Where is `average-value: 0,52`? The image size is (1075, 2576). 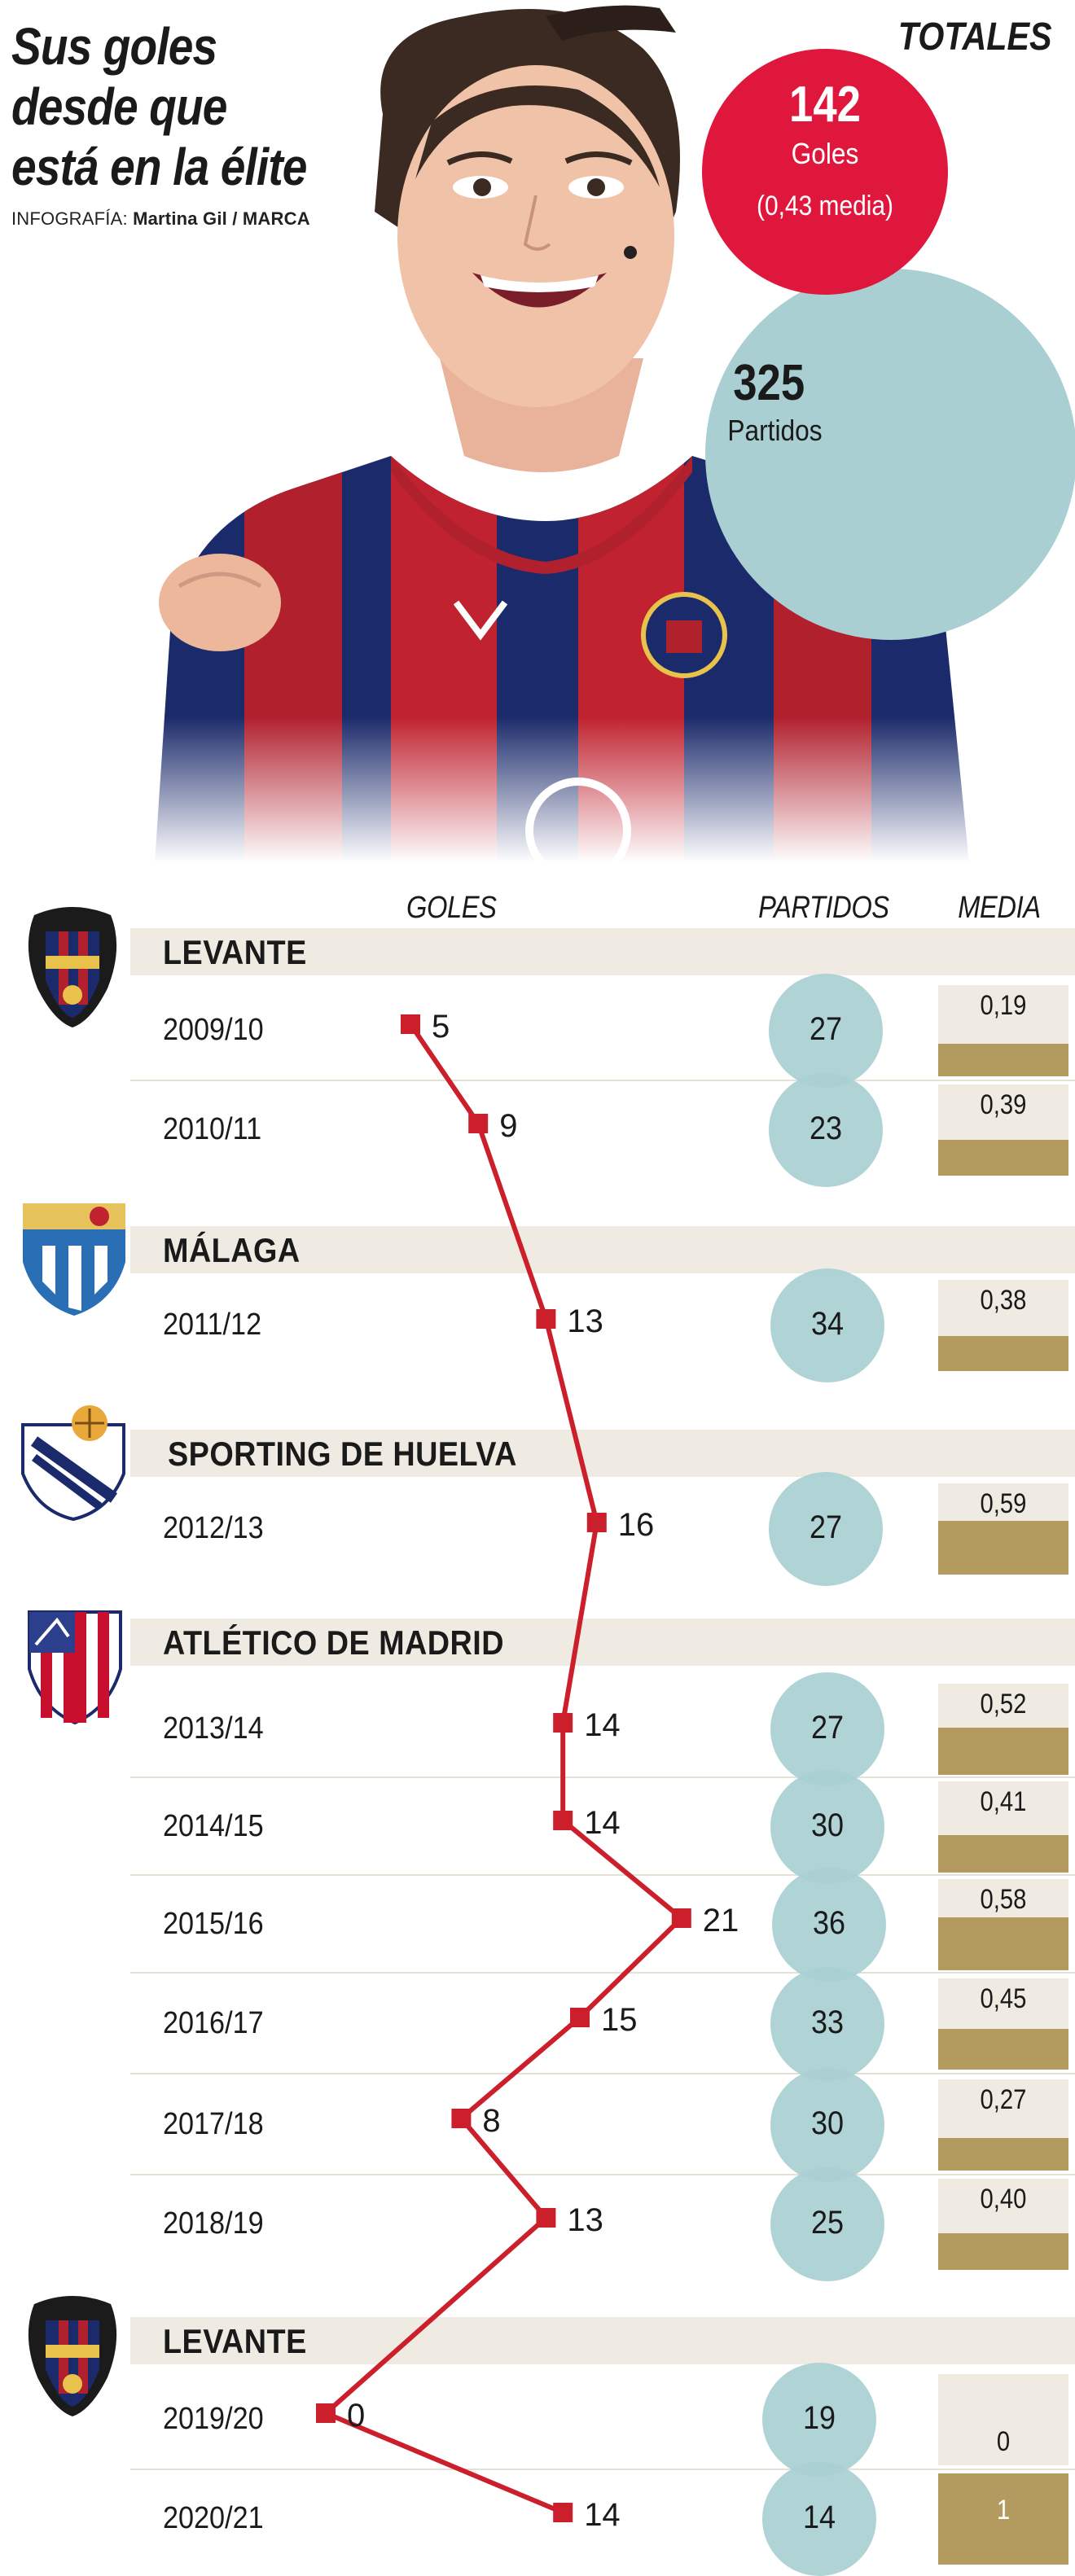 average-value: 0,52 is located at coordinates (1004, 1704).